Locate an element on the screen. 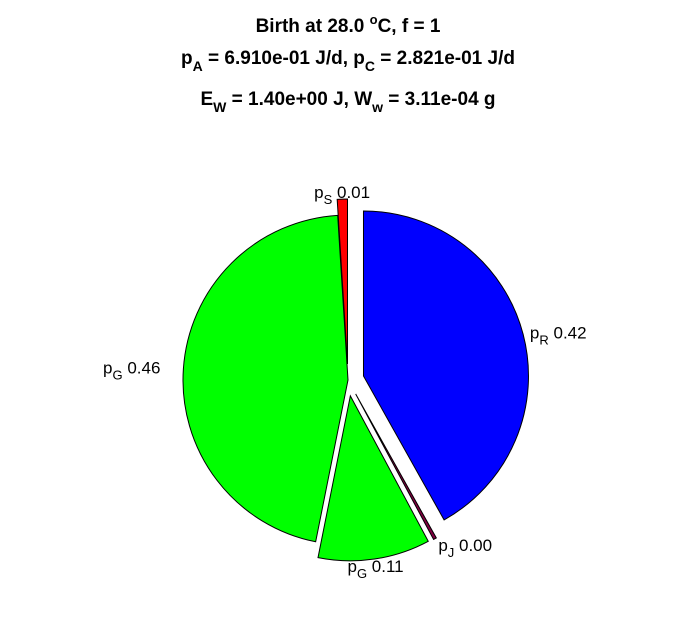 Image resolution: width=696 pixels, height=618 pixels. label-value: 0.00 is located at coordinates (473, 545).